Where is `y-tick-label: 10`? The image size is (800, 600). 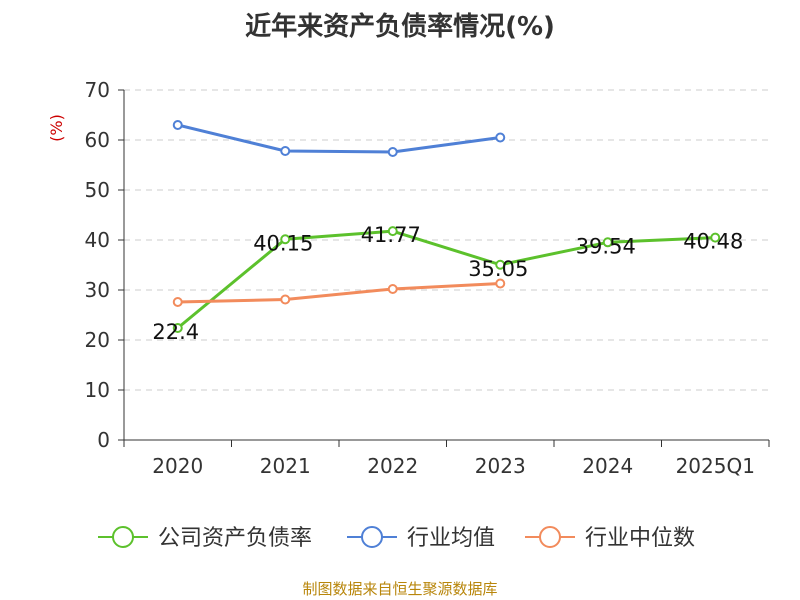
y-tick-label: 10 is located at coordinates (97, 390).